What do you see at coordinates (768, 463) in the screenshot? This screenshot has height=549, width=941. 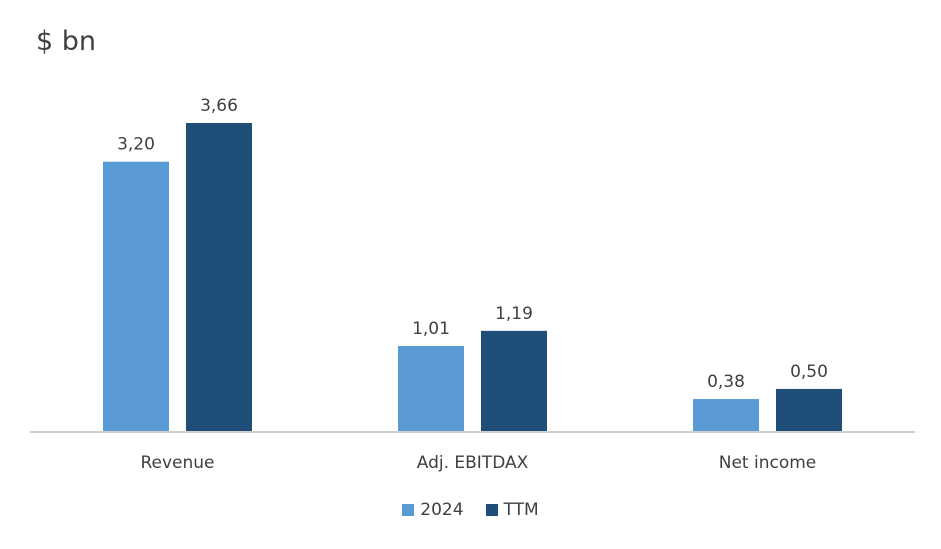 I see `x-tick-label: Net income` at bounding box center [768, 463].